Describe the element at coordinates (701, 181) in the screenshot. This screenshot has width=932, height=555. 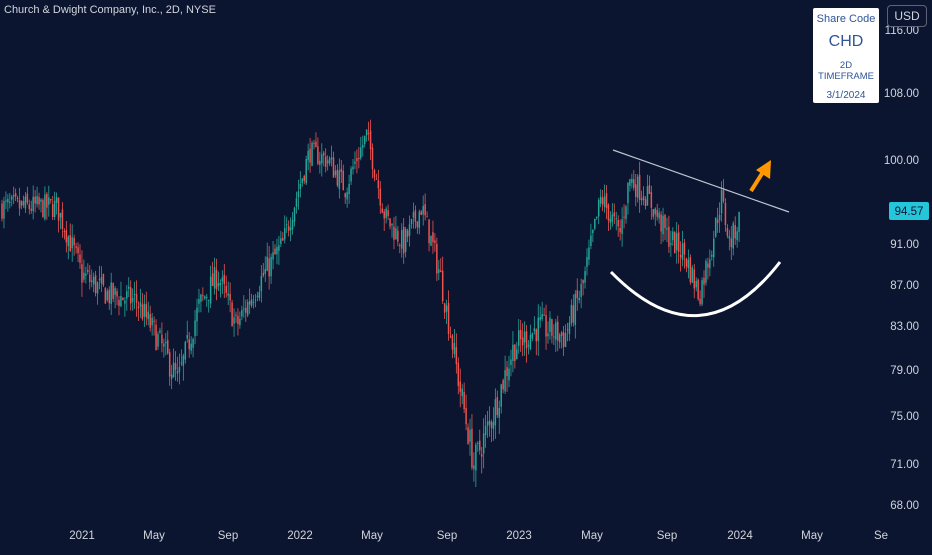
I see `descending-trendline` at that location.